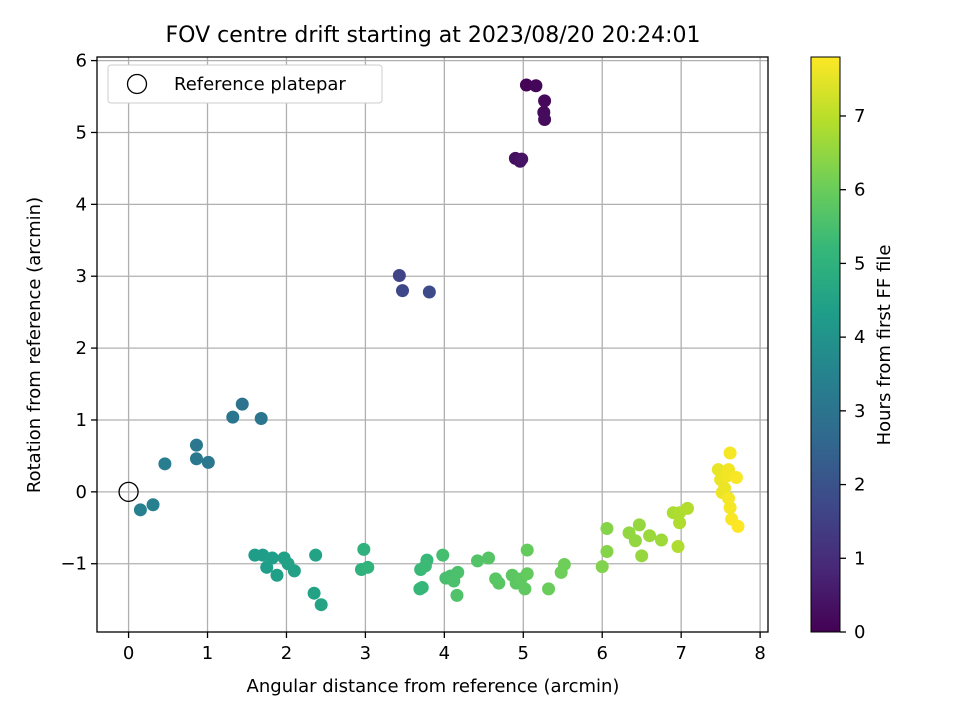 The height and width of the screenshot is (724, 960). What do you see at coordinates (81, 132) in the screenshot?
I see `y-tick-label: 5` at bounding box center [81, 132].